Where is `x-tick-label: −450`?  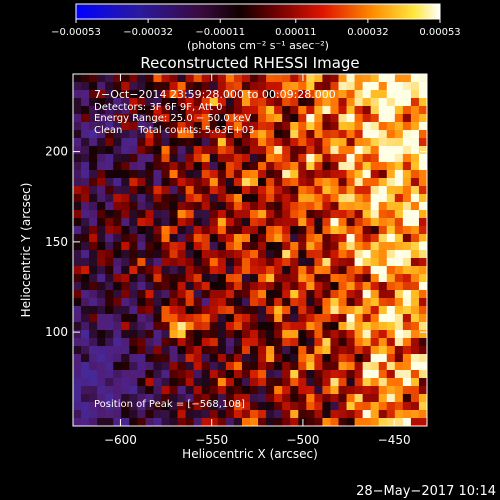
x-tick-label: −450 is located at coordinates (394, 440).